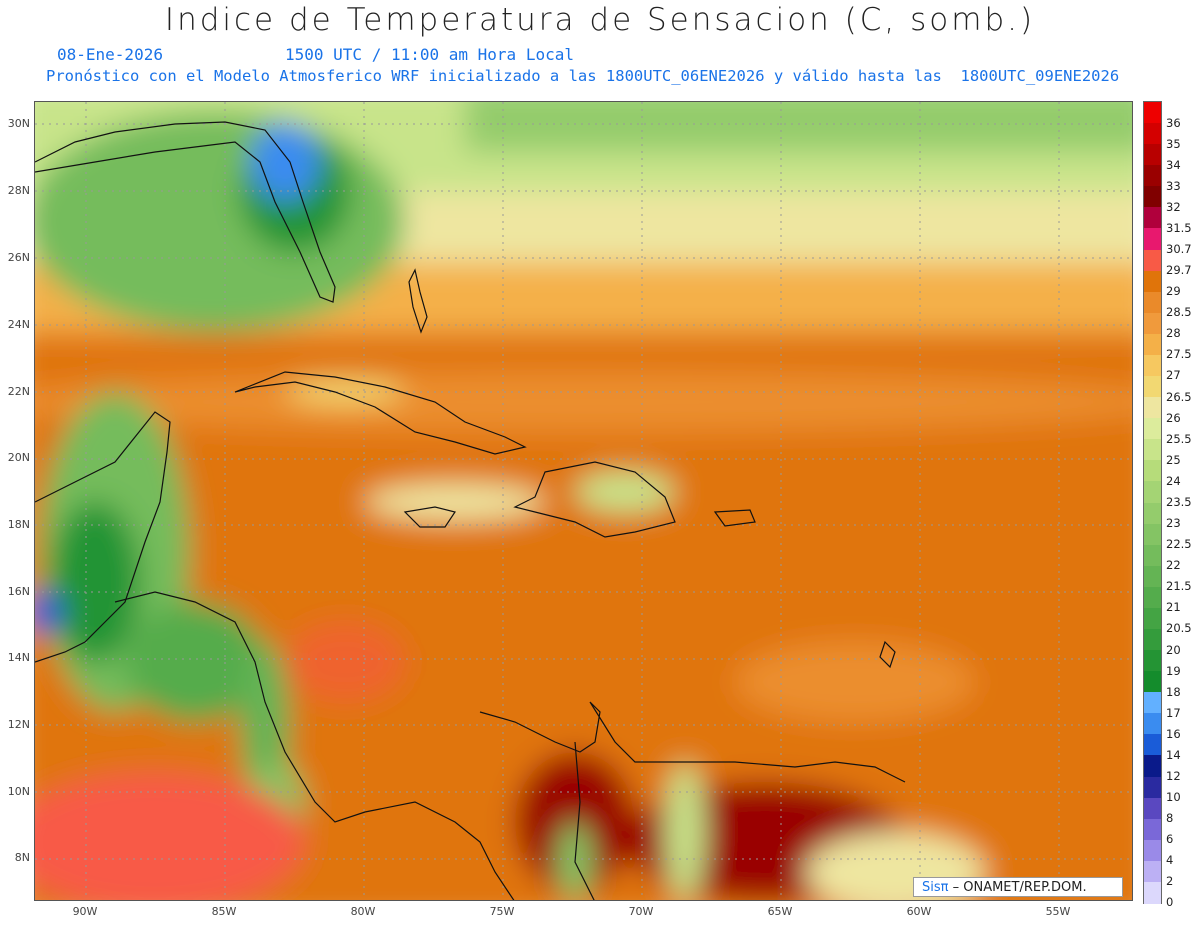  I want to click on colorbar-label: 14, so click(1173, 754).